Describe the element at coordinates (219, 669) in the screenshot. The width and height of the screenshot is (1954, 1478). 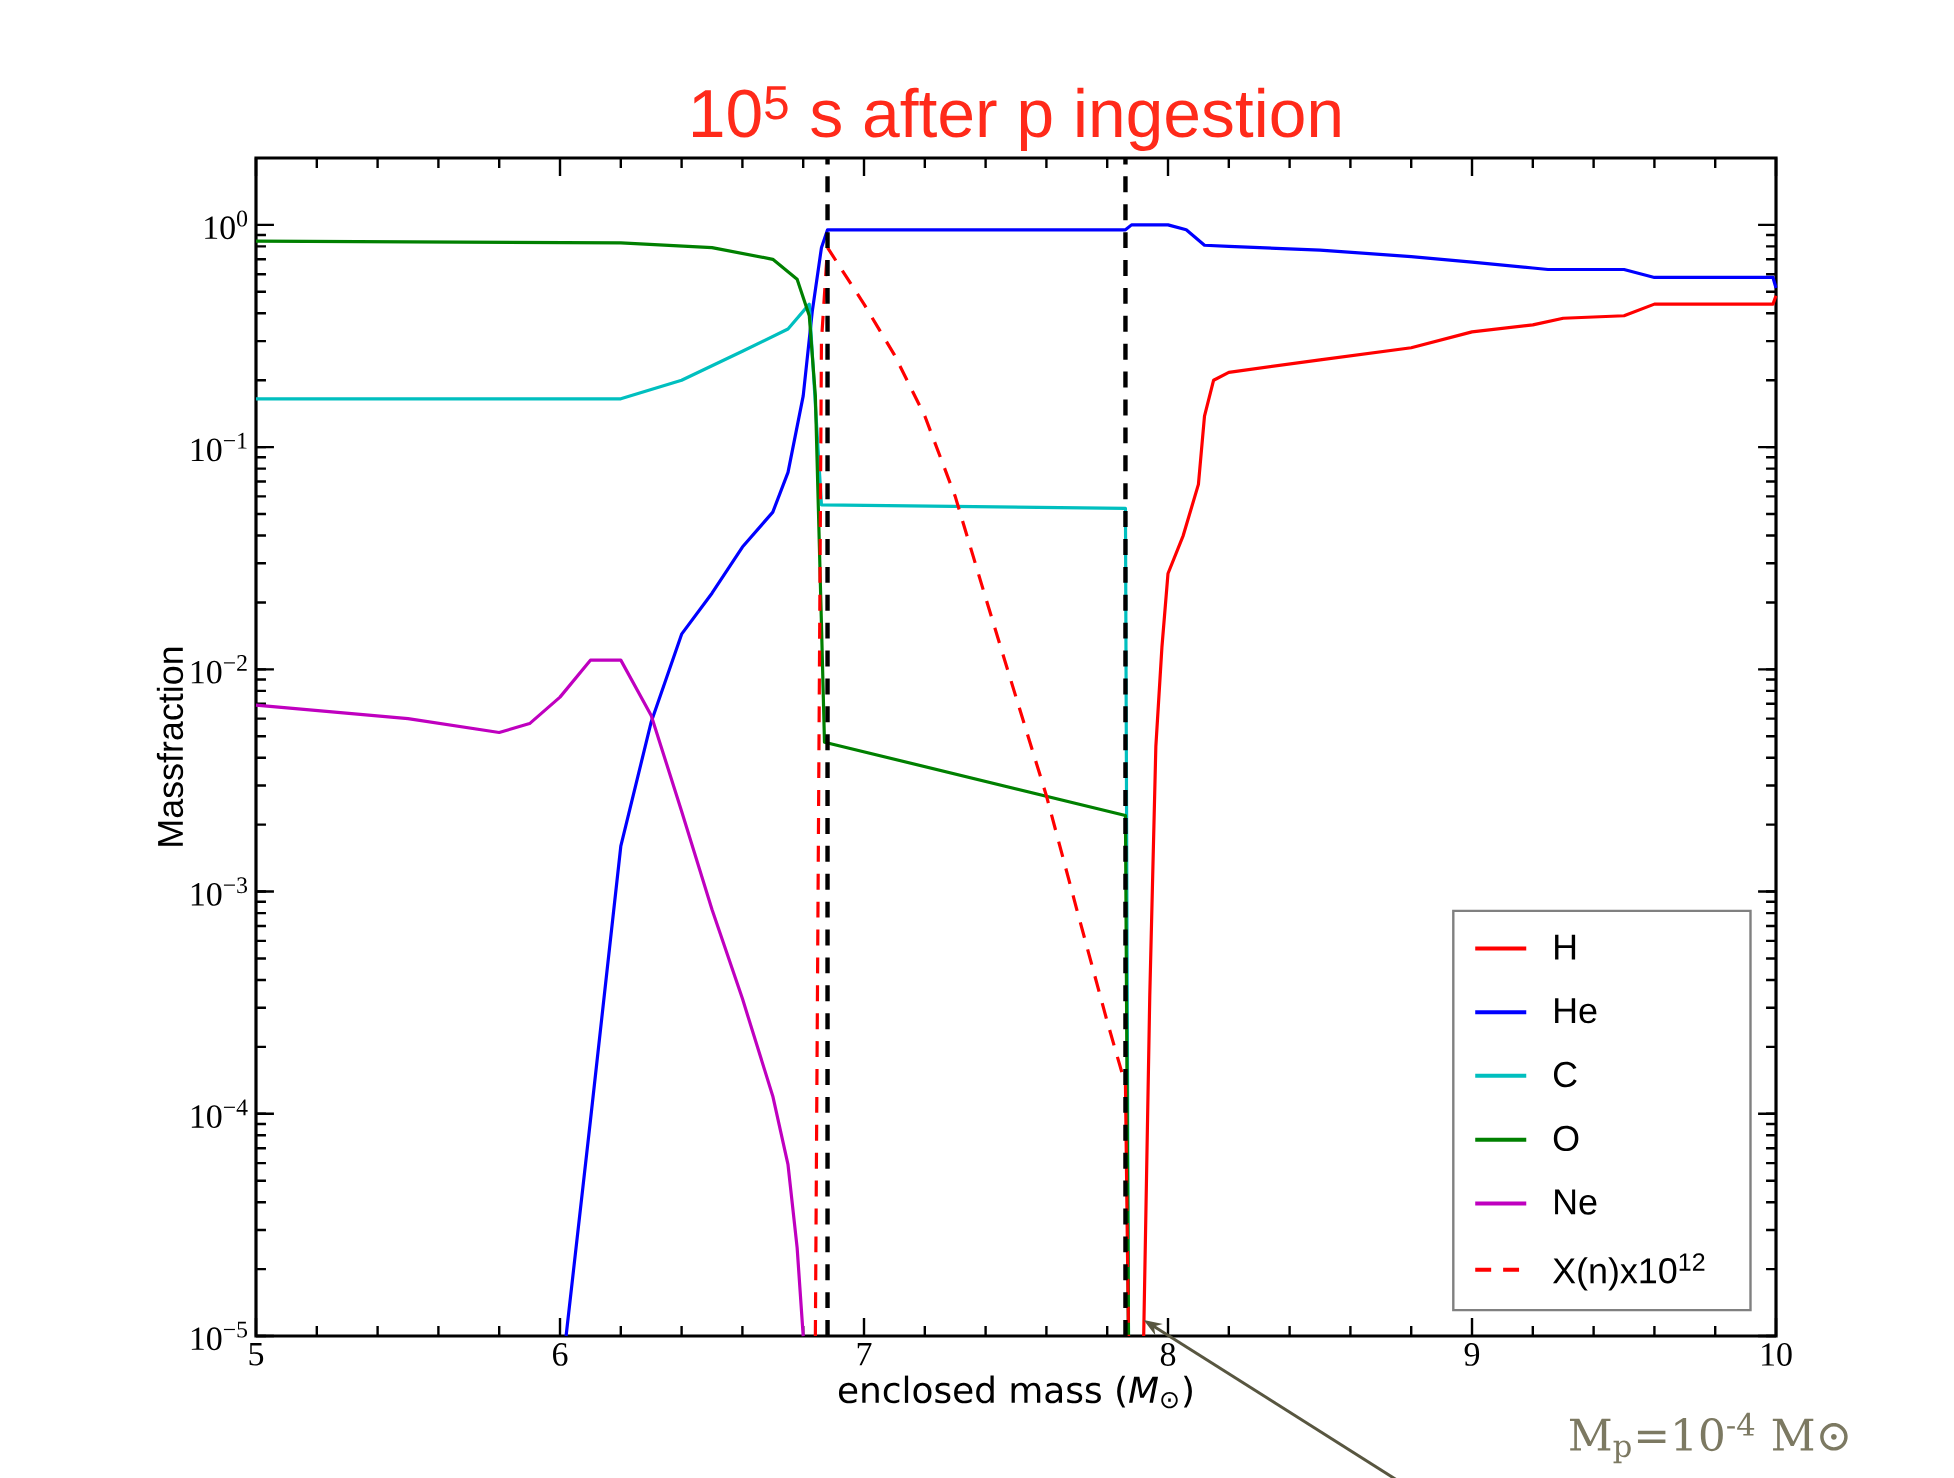
I see `y-tick-label: 10$^{−2}$` at that location.